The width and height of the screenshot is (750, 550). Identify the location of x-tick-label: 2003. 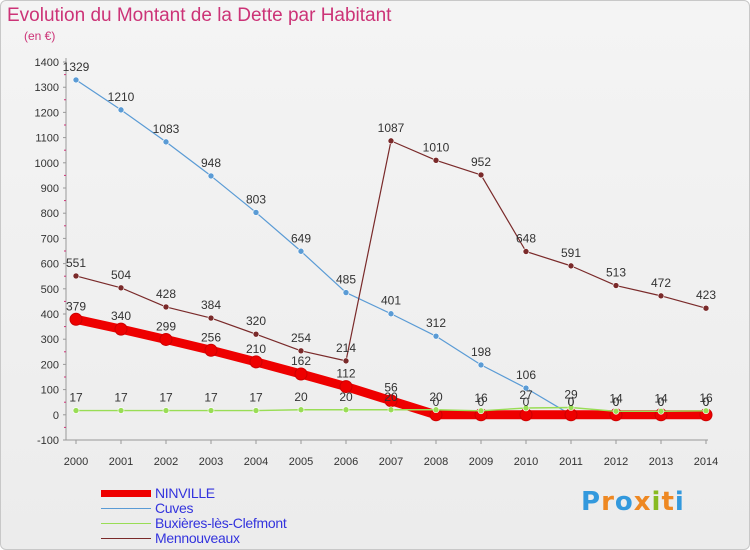
(211, 462).